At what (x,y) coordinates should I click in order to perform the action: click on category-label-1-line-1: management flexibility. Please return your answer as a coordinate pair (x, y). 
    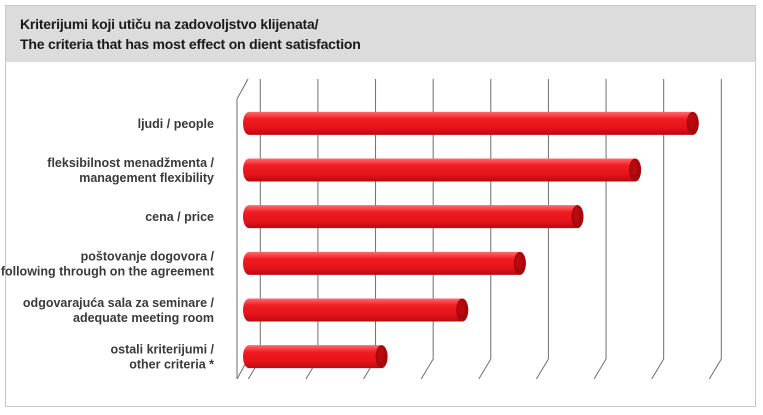
    Looking at the image, I should click on (146, 178).